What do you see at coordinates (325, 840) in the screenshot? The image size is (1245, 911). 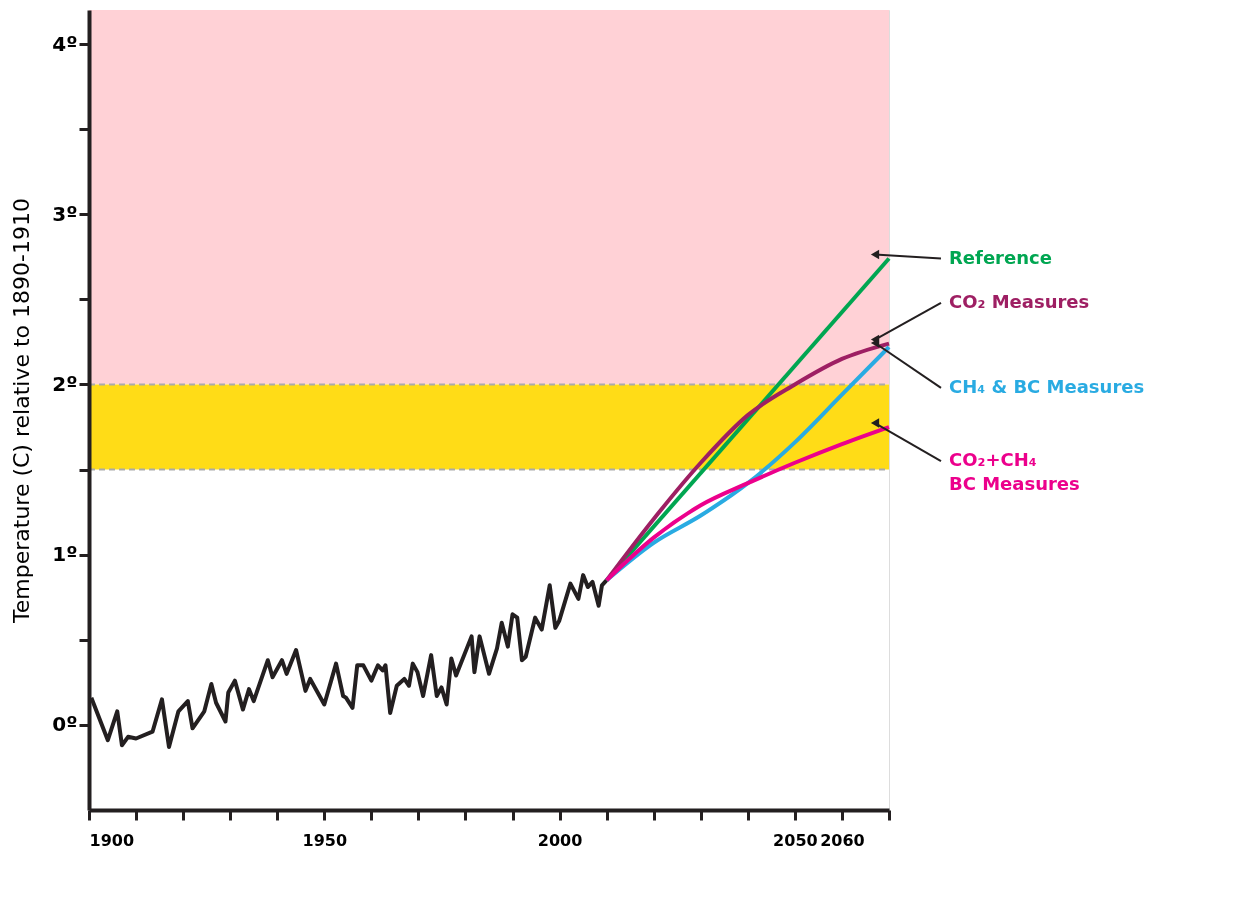 I see `x-tick-label: 1950` at bounding box center [325, 840].